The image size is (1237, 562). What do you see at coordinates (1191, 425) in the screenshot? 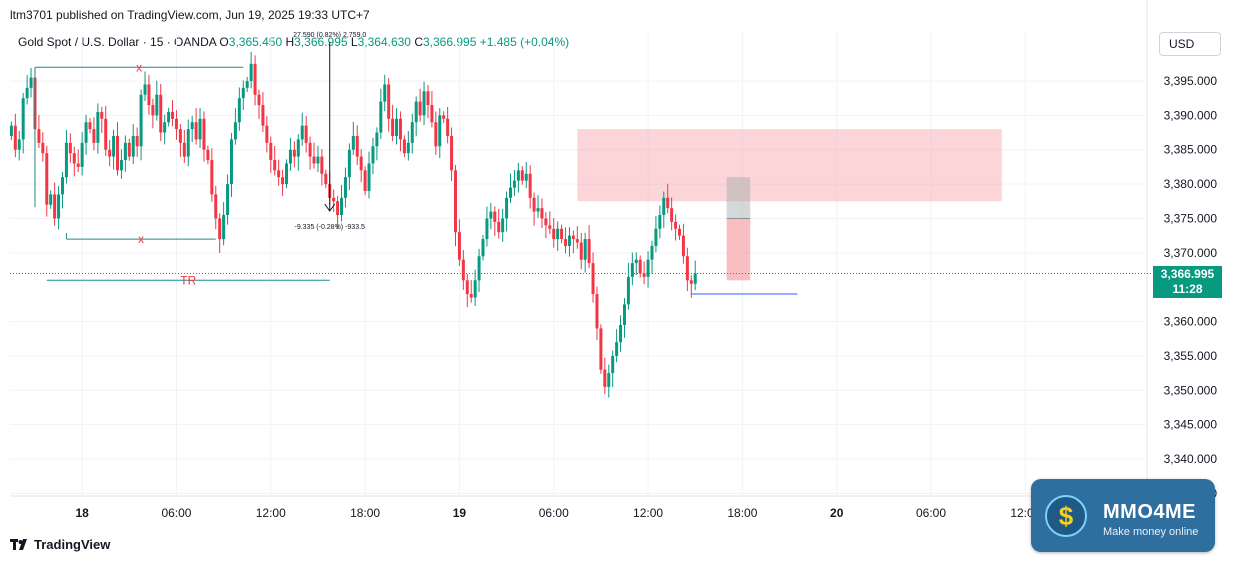
I see `price-tick-label: 3,345.000` at bounding box center [1191, 425].